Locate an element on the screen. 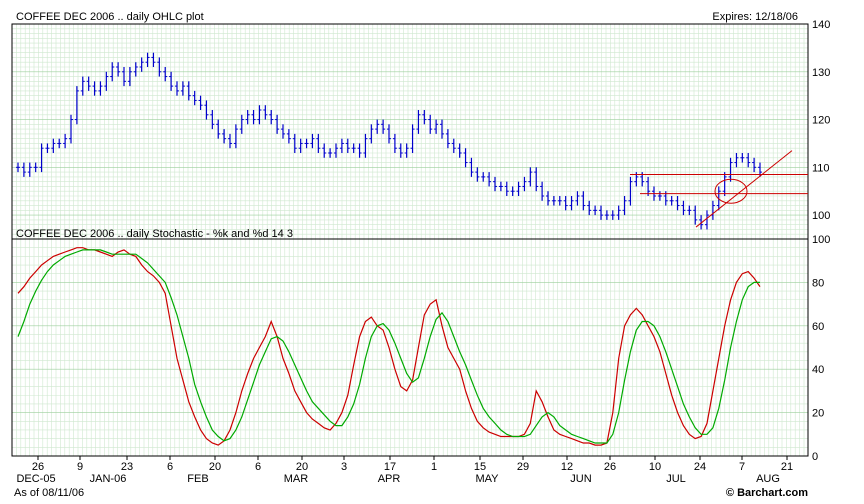  month-label: JAN-06 is located at coordinates (108, 479).